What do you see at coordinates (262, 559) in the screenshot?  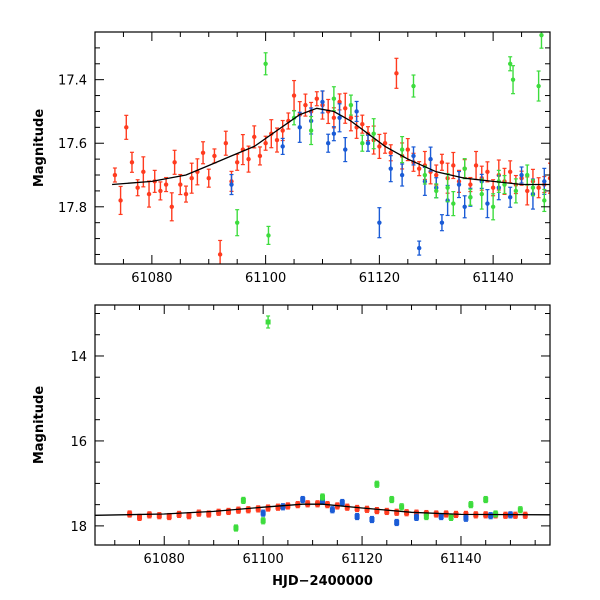 I see `x-tick-label: 61100` at bounding box center [262, 559].